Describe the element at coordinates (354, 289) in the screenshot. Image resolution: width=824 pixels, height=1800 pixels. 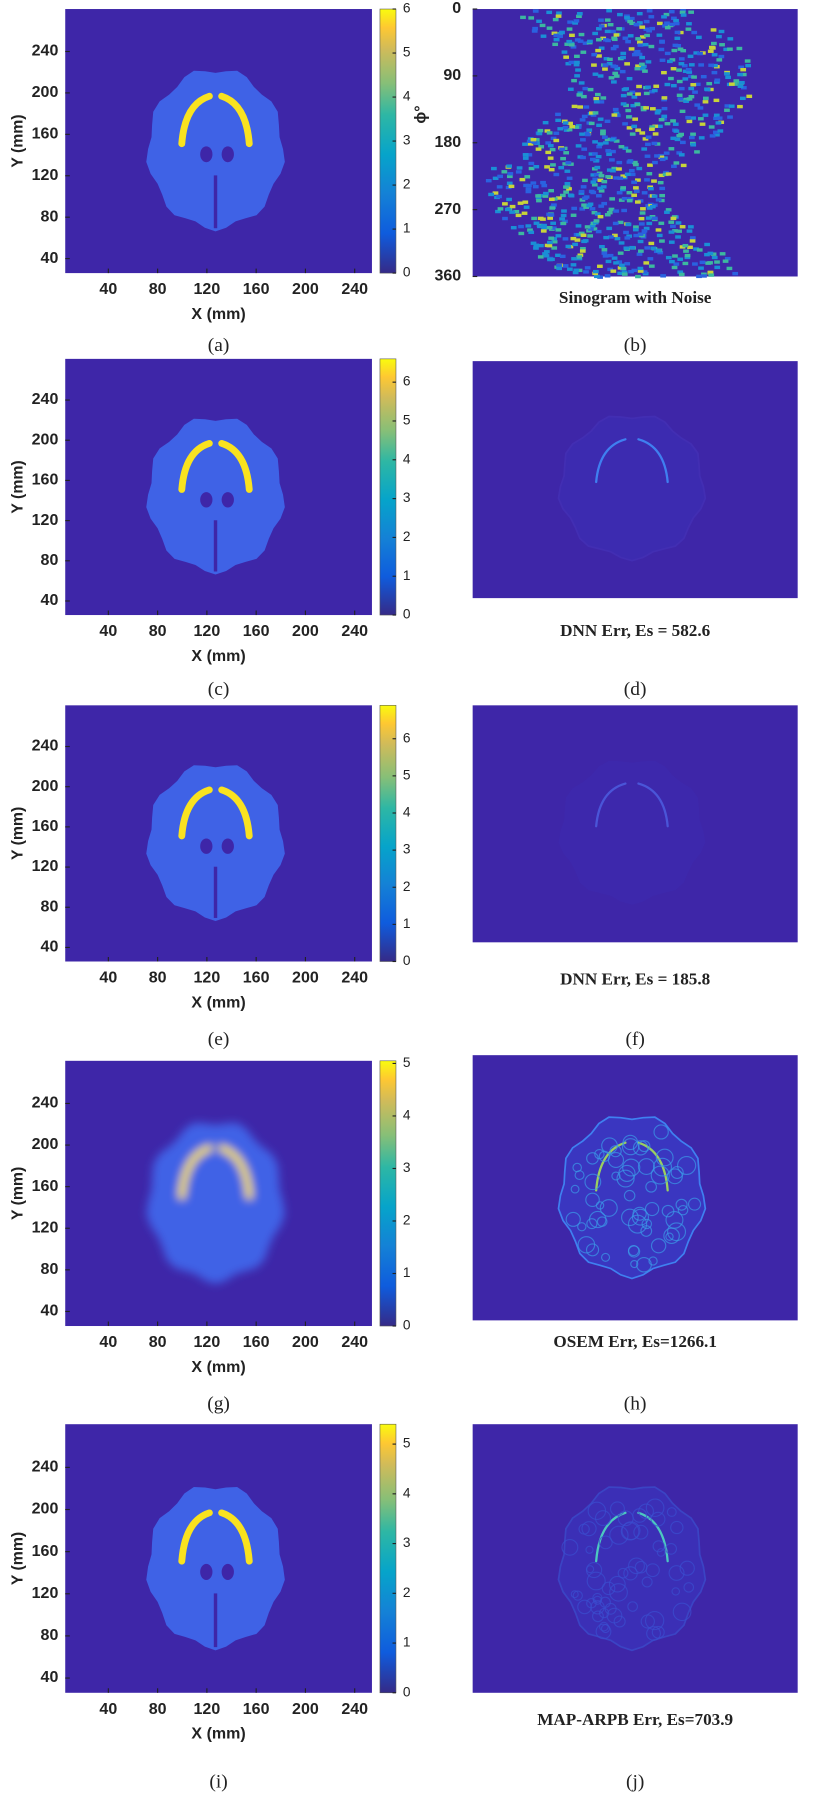
I see `x-tick-label: 240` at that location.